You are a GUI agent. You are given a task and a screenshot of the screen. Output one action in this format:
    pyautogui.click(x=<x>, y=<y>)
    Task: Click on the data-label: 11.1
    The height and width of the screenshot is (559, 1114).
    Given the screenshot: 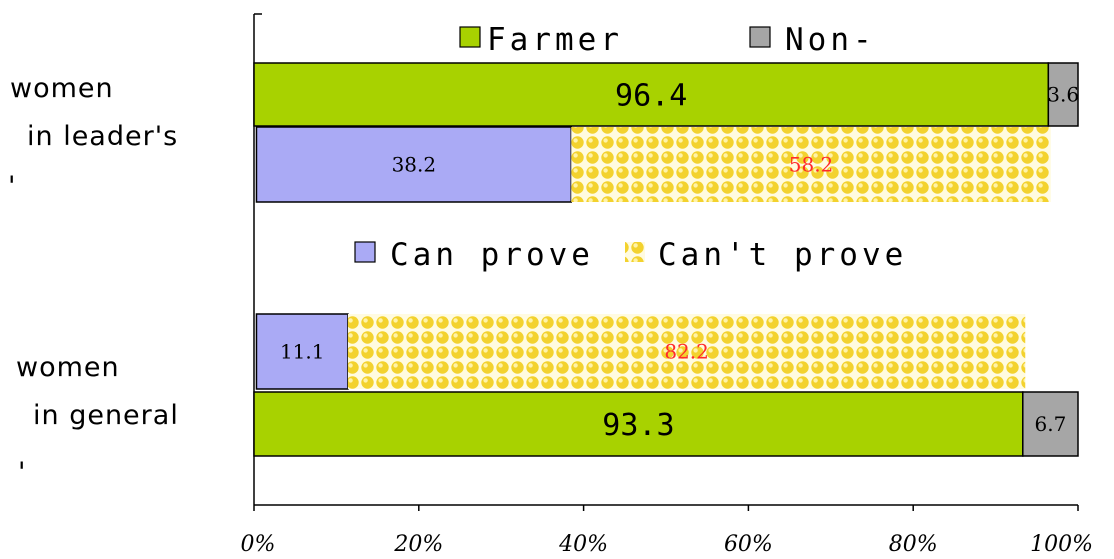 What is the action you would take?
    pyautogui.click(x=302, y=352)
    